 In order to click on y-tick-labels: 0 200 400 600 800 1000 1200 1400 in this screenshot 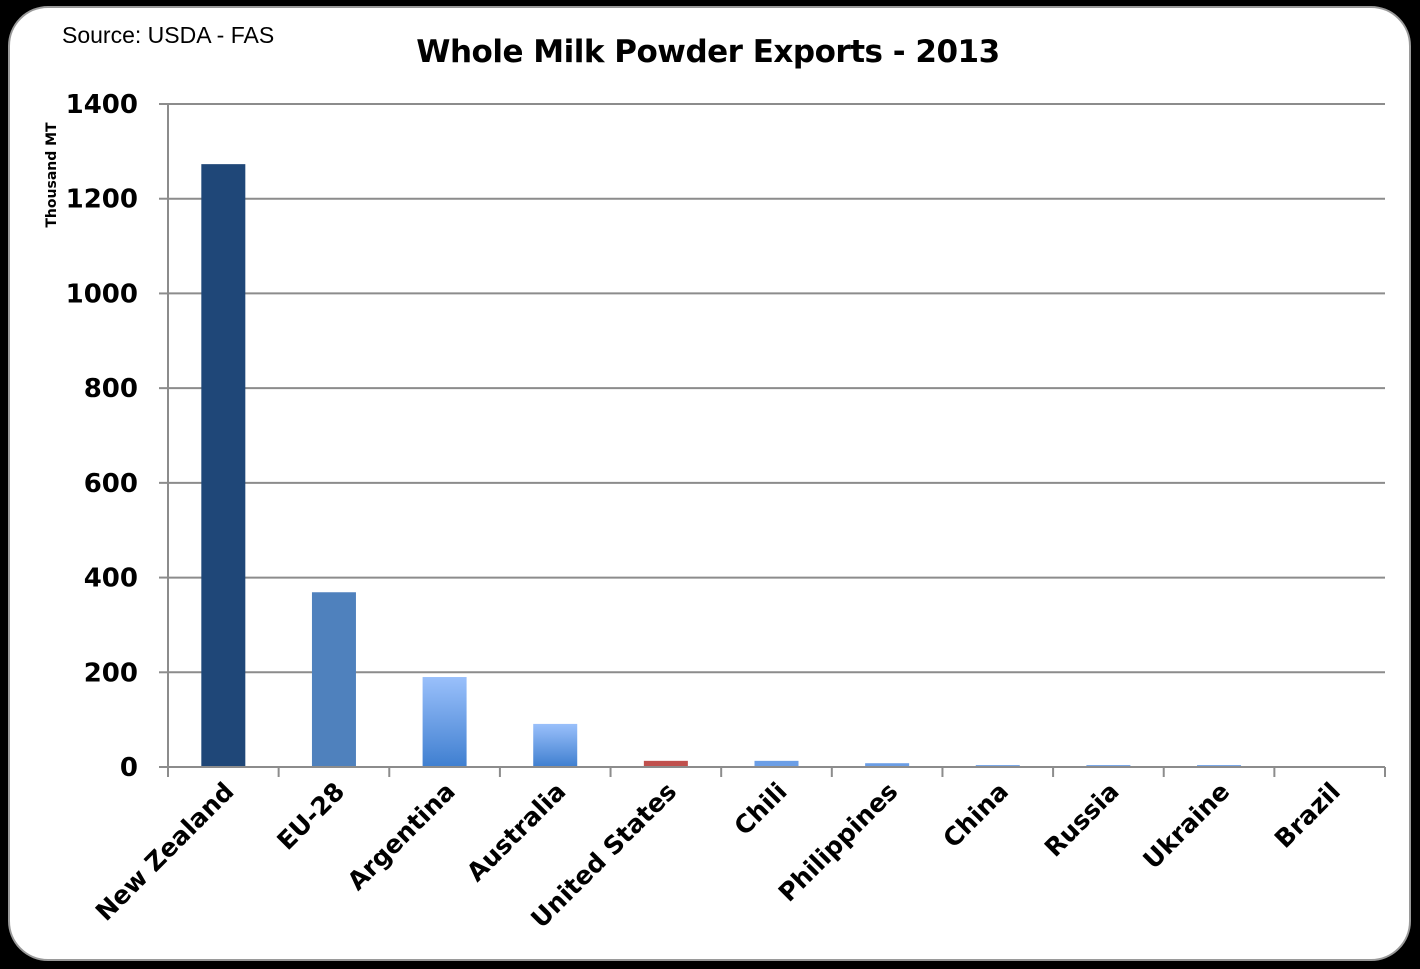, I will do `click(102, 436)`.